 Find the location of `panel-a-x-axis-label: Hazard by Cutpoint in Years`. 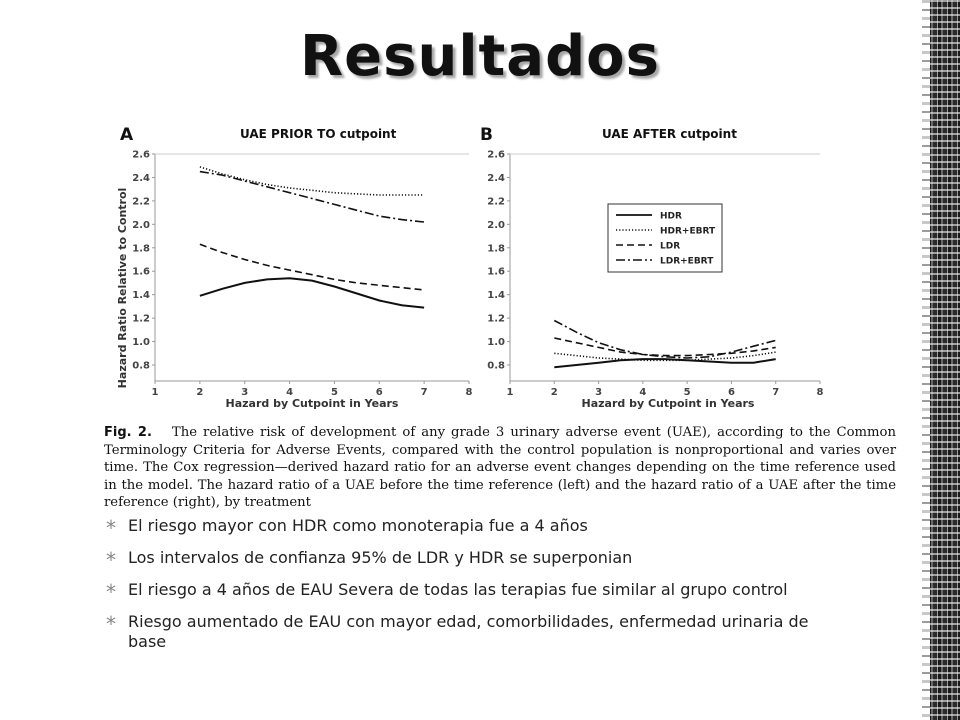

panel-a-x-axis-label: Hazard by Cutpoint in Years is located at coordinates (312, 403).